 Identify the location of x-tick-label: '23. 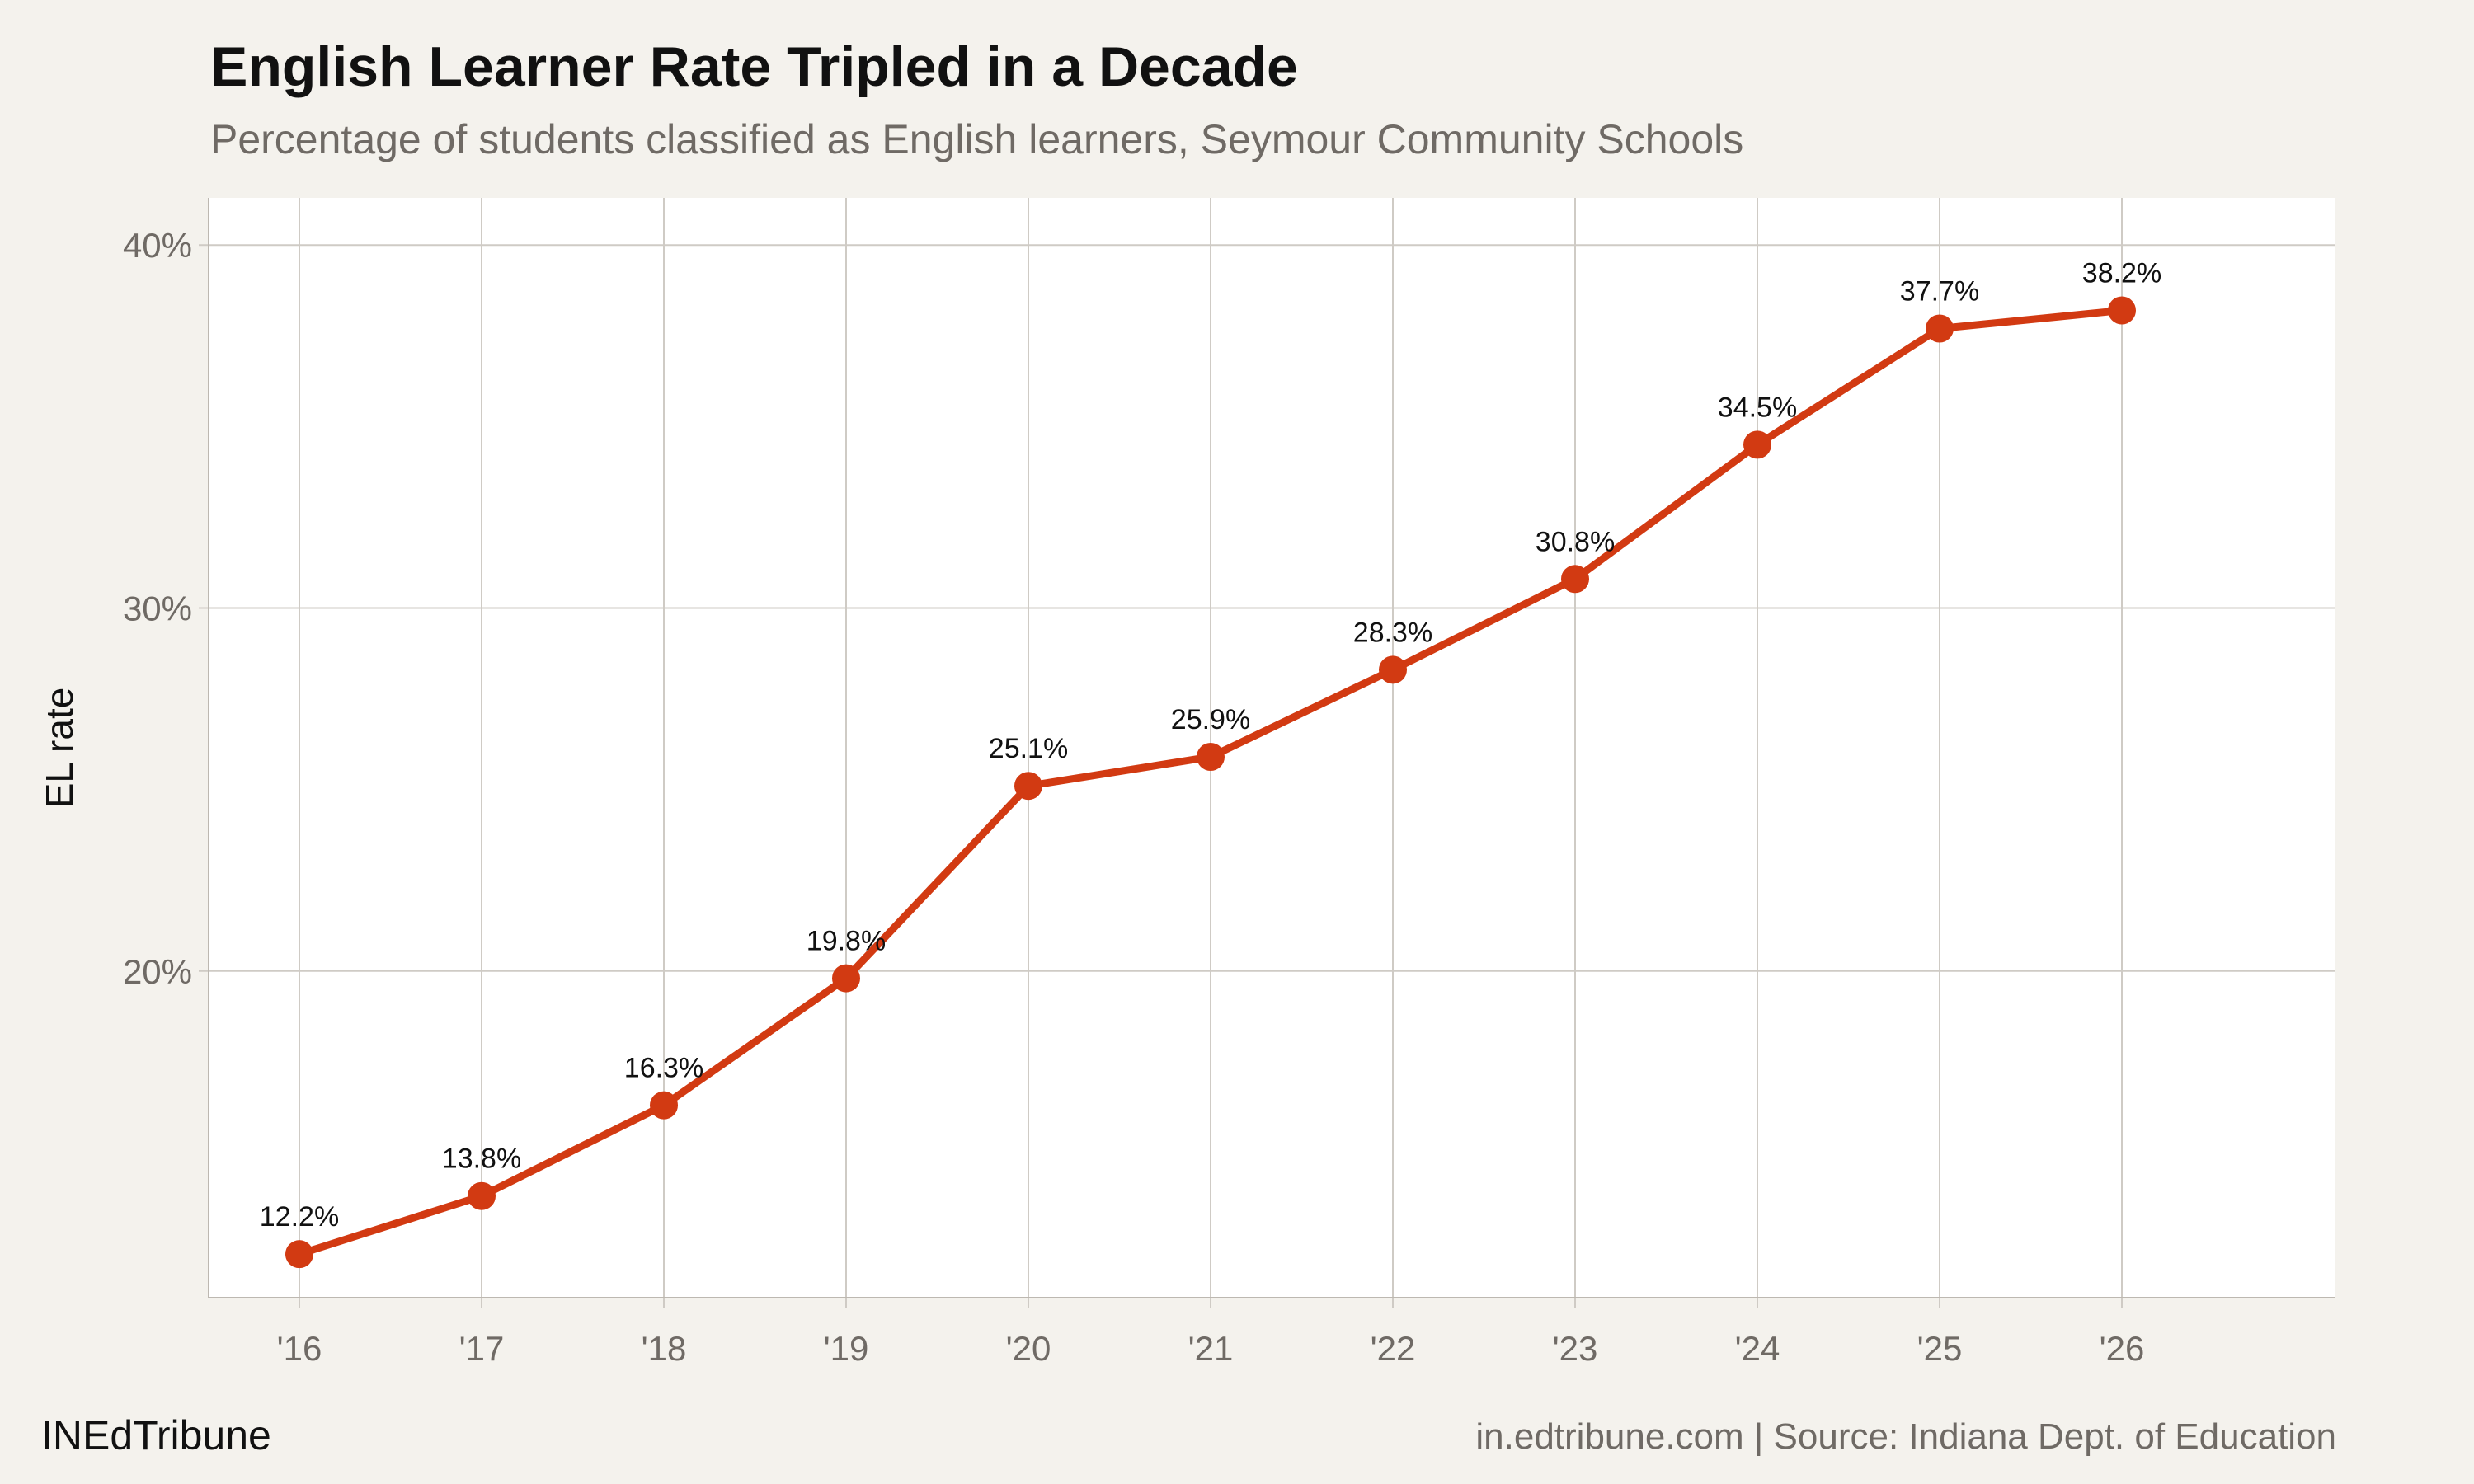
(1575, 1348).